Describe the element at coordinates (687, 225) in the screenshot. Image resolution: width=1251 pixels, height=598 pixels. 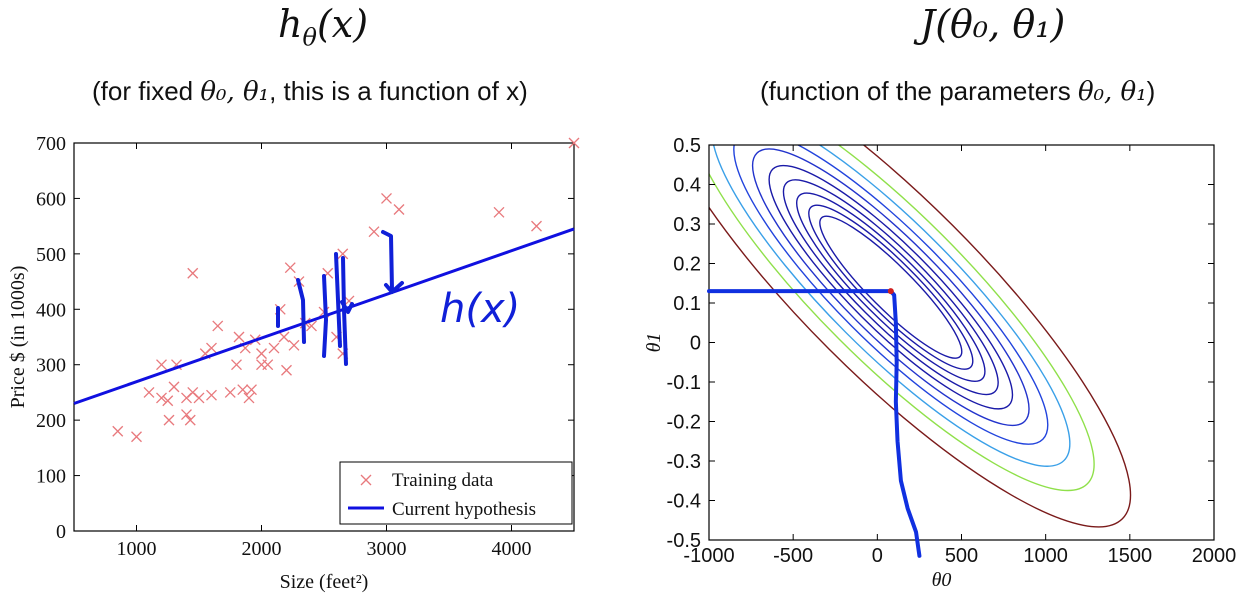
I see `y-tick-label: 0.3` at that location.